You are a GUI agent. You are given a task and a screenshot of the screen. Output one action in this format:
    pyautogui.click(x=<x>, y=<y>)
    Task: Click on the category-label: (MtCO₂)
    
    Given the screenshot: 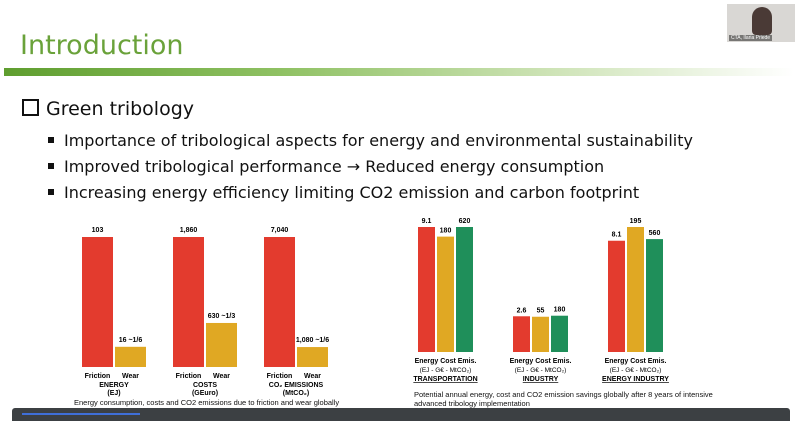 What is the action you would take?
    pyautogui.click(x=296, y=393)
    